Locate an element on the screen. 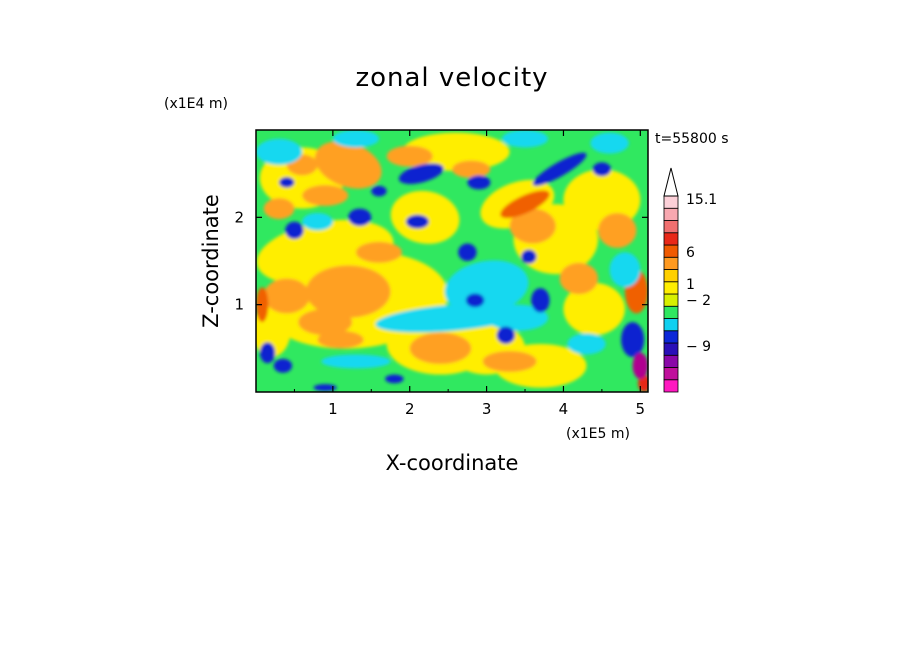 Image resolution: width=904 pixels, height=654 pixels. x-tick-label: 2 is located at coordinates (410, 409).